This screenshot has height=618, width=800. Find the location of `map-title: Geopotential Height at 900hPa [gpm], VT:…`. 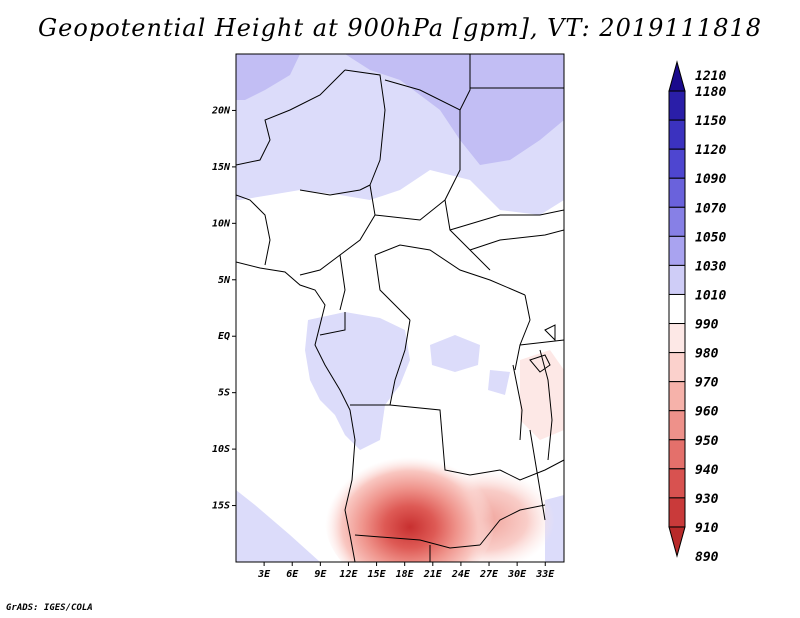

map-title: Geopotential Height at 900hPa [gpm], VT:… is located at coordinates (400, 28).